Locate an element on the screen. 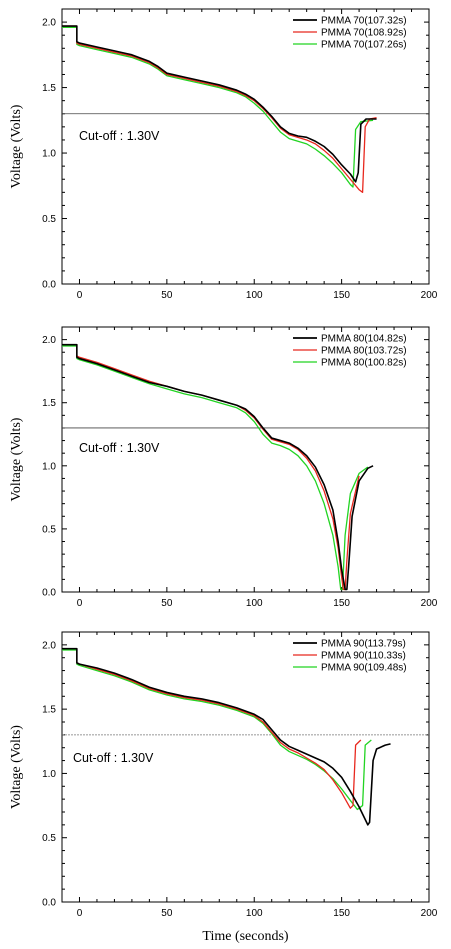  legend-label: PMMA 80(104.82s) is located at coordinates (364, 339).